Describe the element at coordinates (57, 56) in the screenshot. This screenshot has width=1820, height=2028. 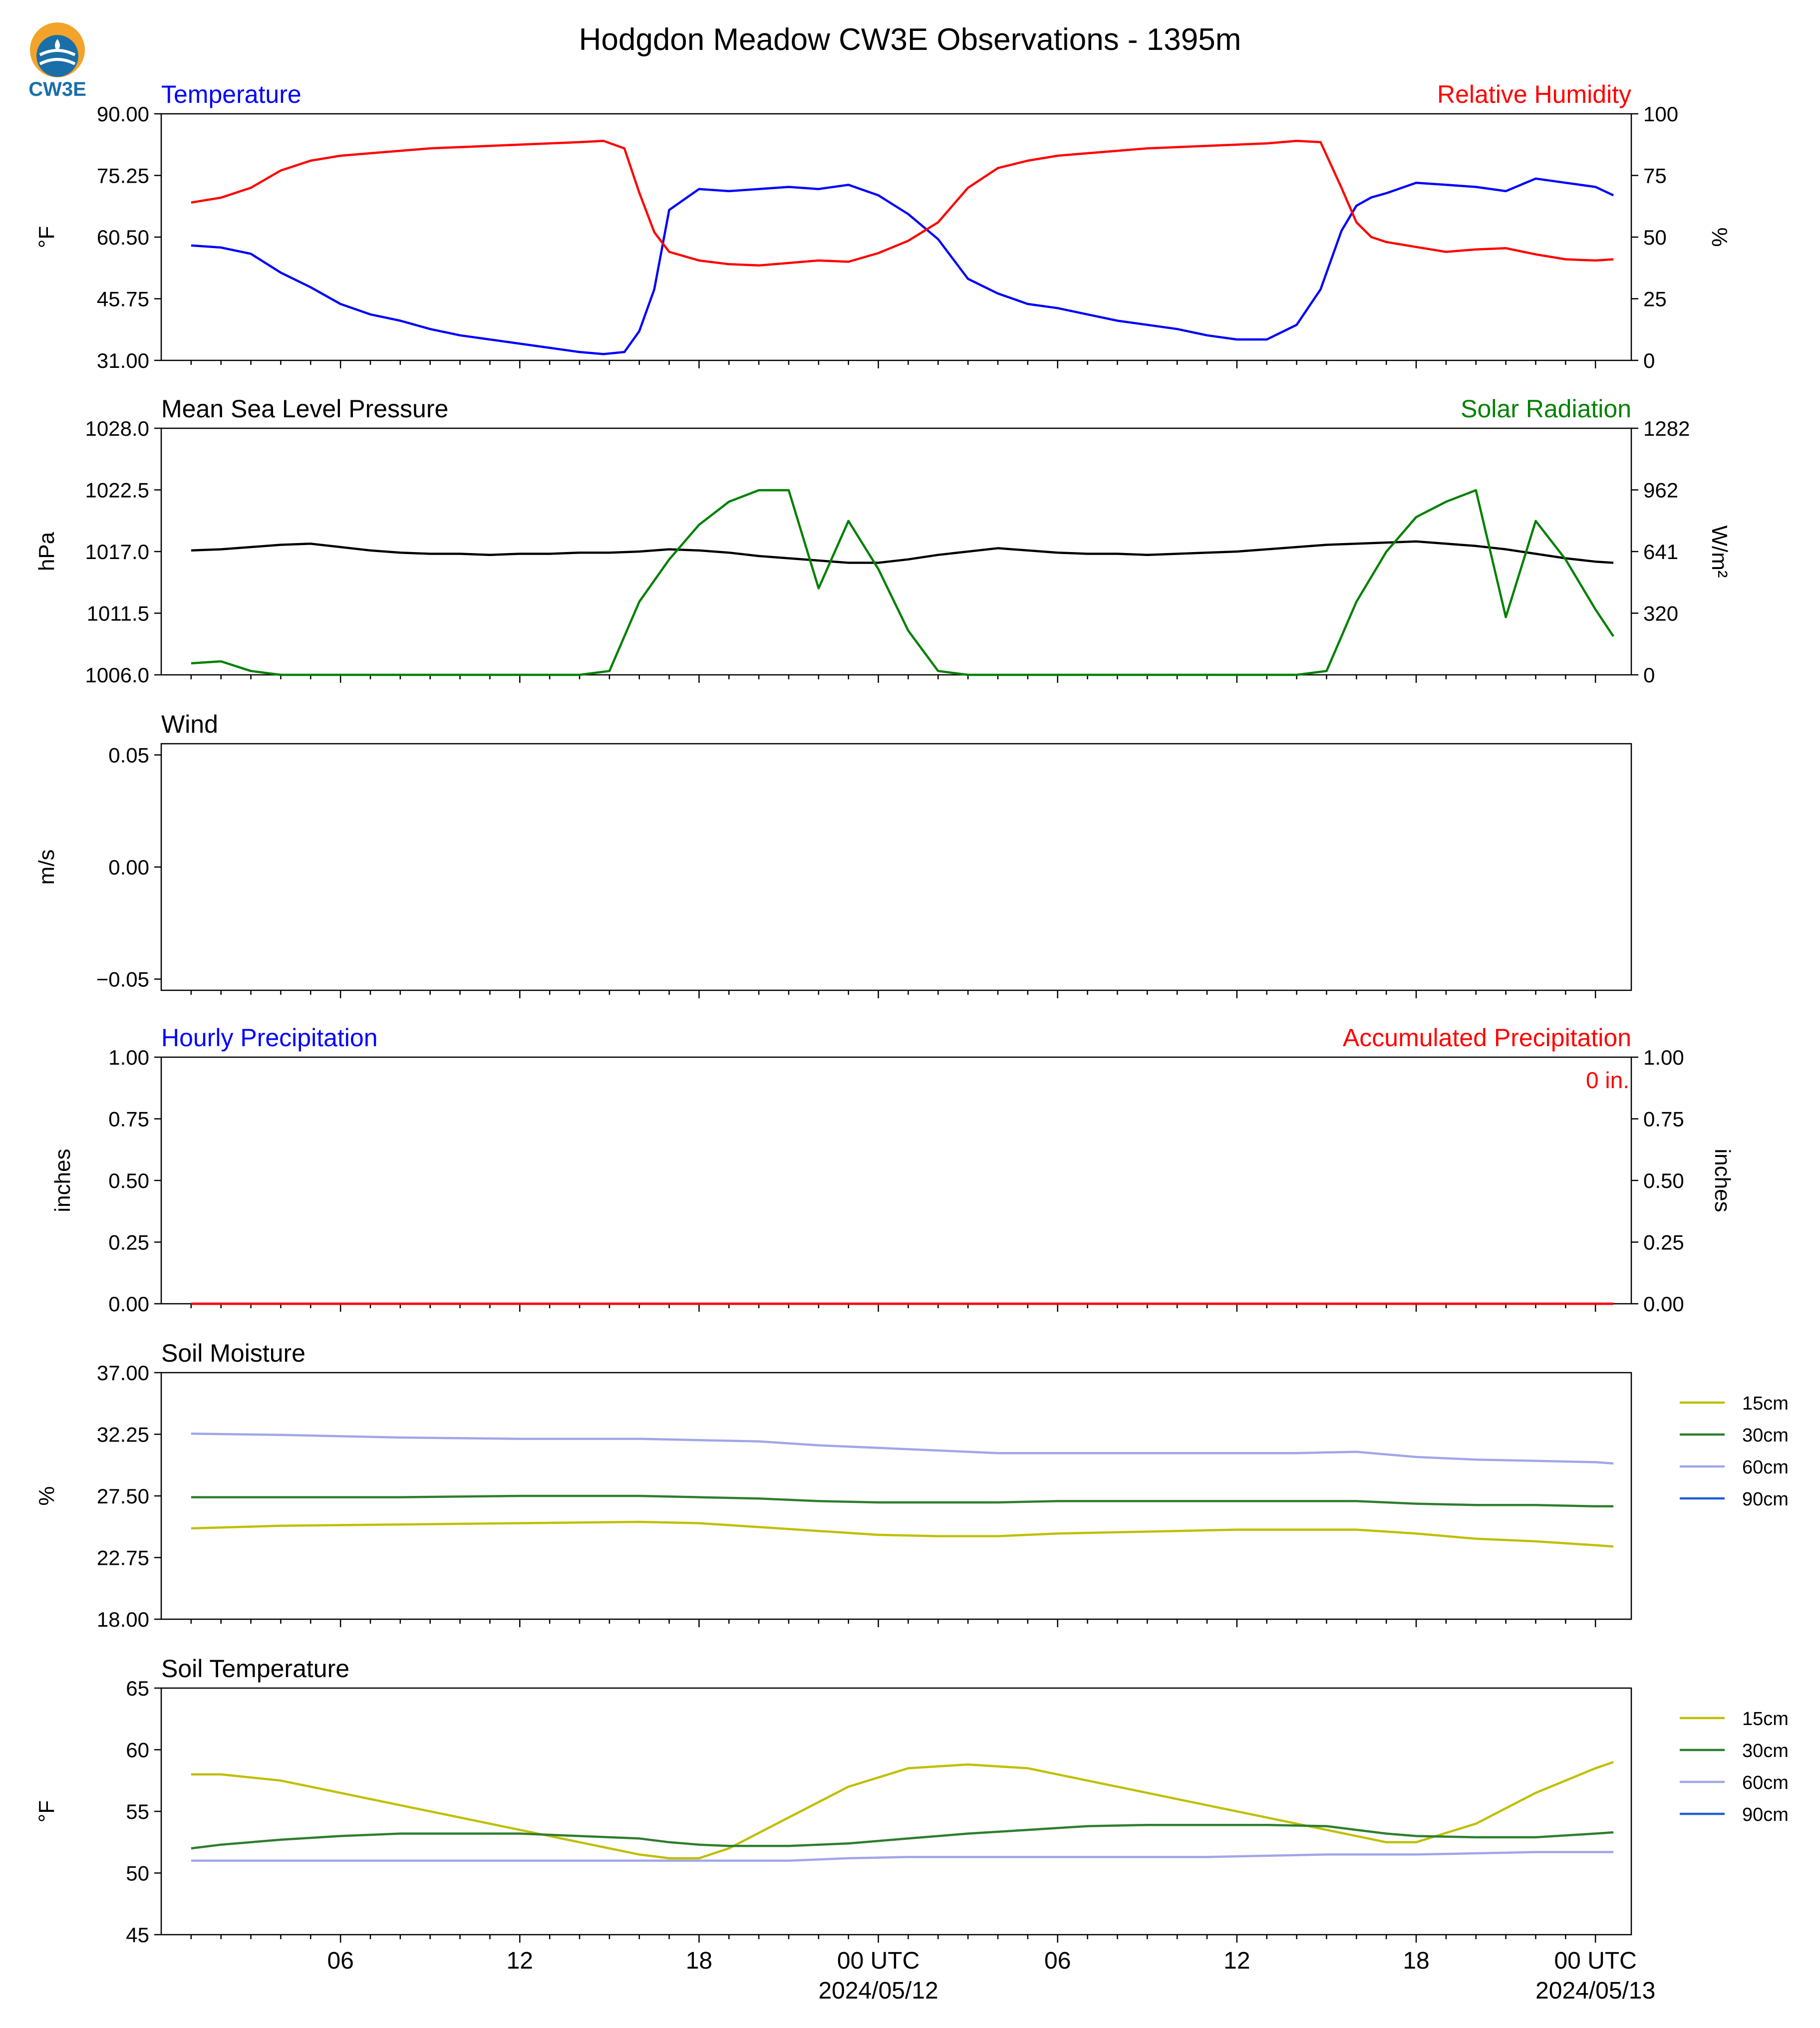
I see `logo-globe-icon` at that location.